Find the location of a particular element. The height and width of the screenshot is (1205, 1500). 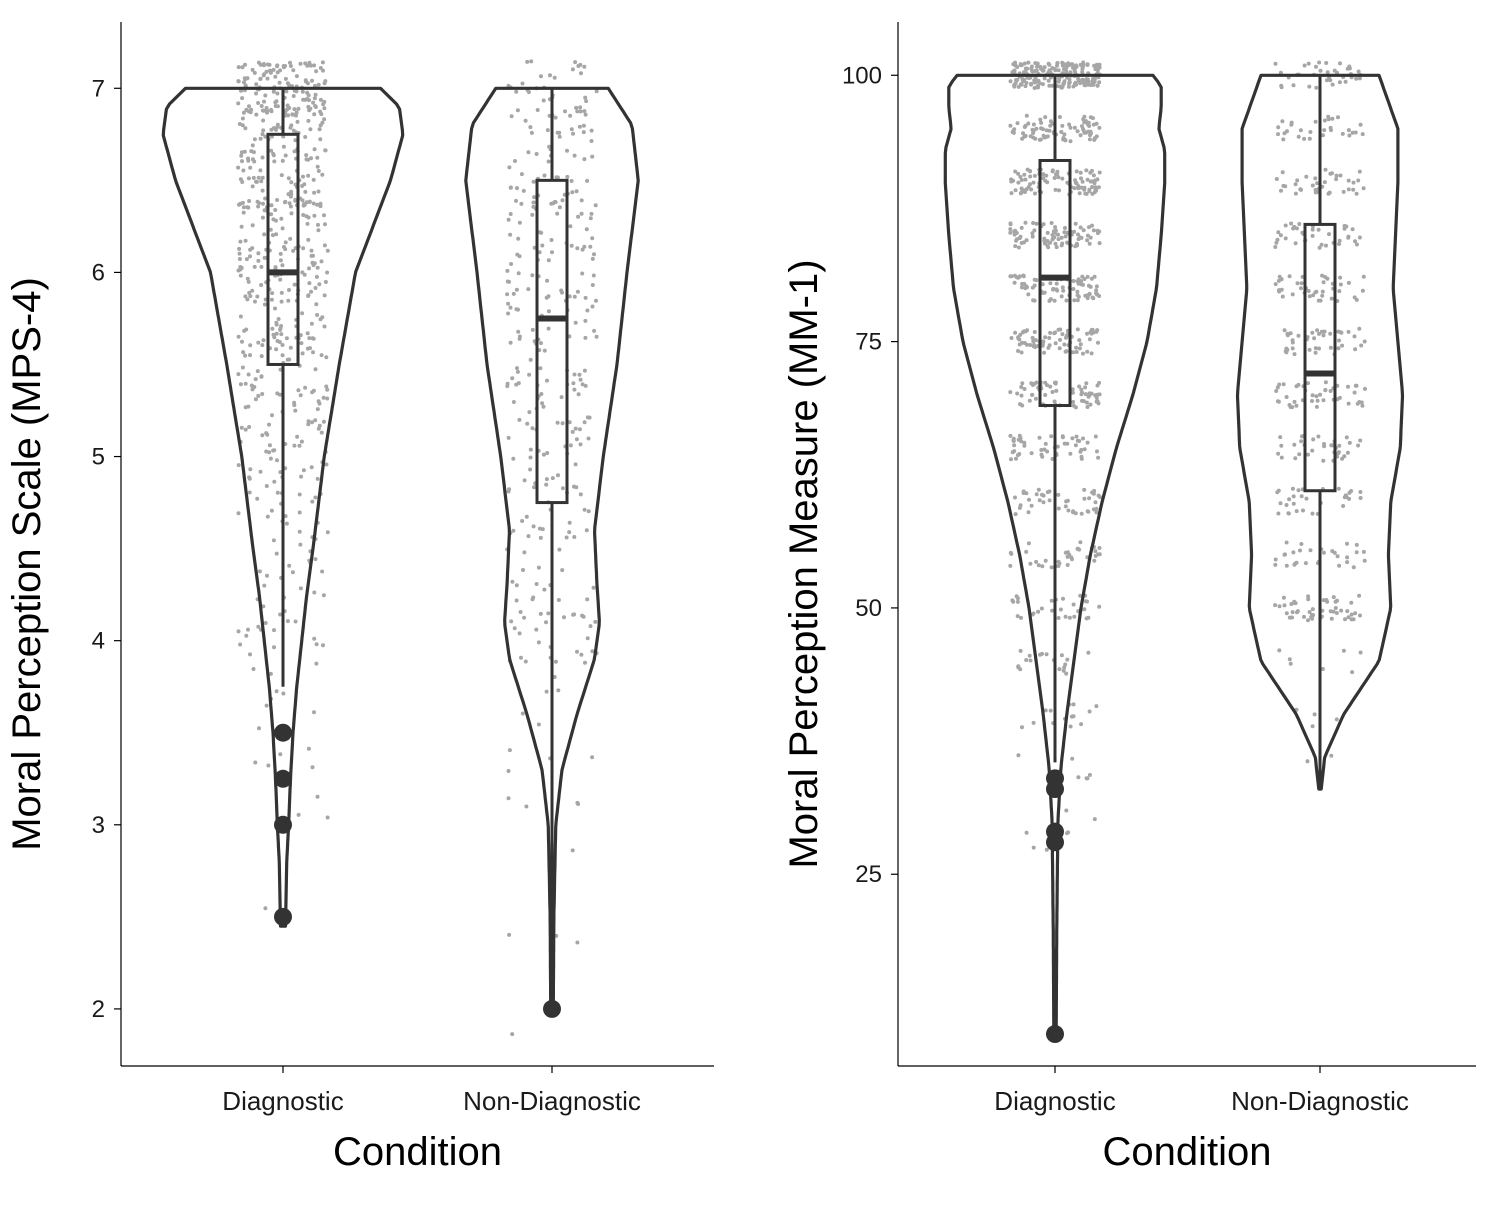

y-axis-title: Moral Perception Measure (MM-1) is located at coordinates (804, 563).